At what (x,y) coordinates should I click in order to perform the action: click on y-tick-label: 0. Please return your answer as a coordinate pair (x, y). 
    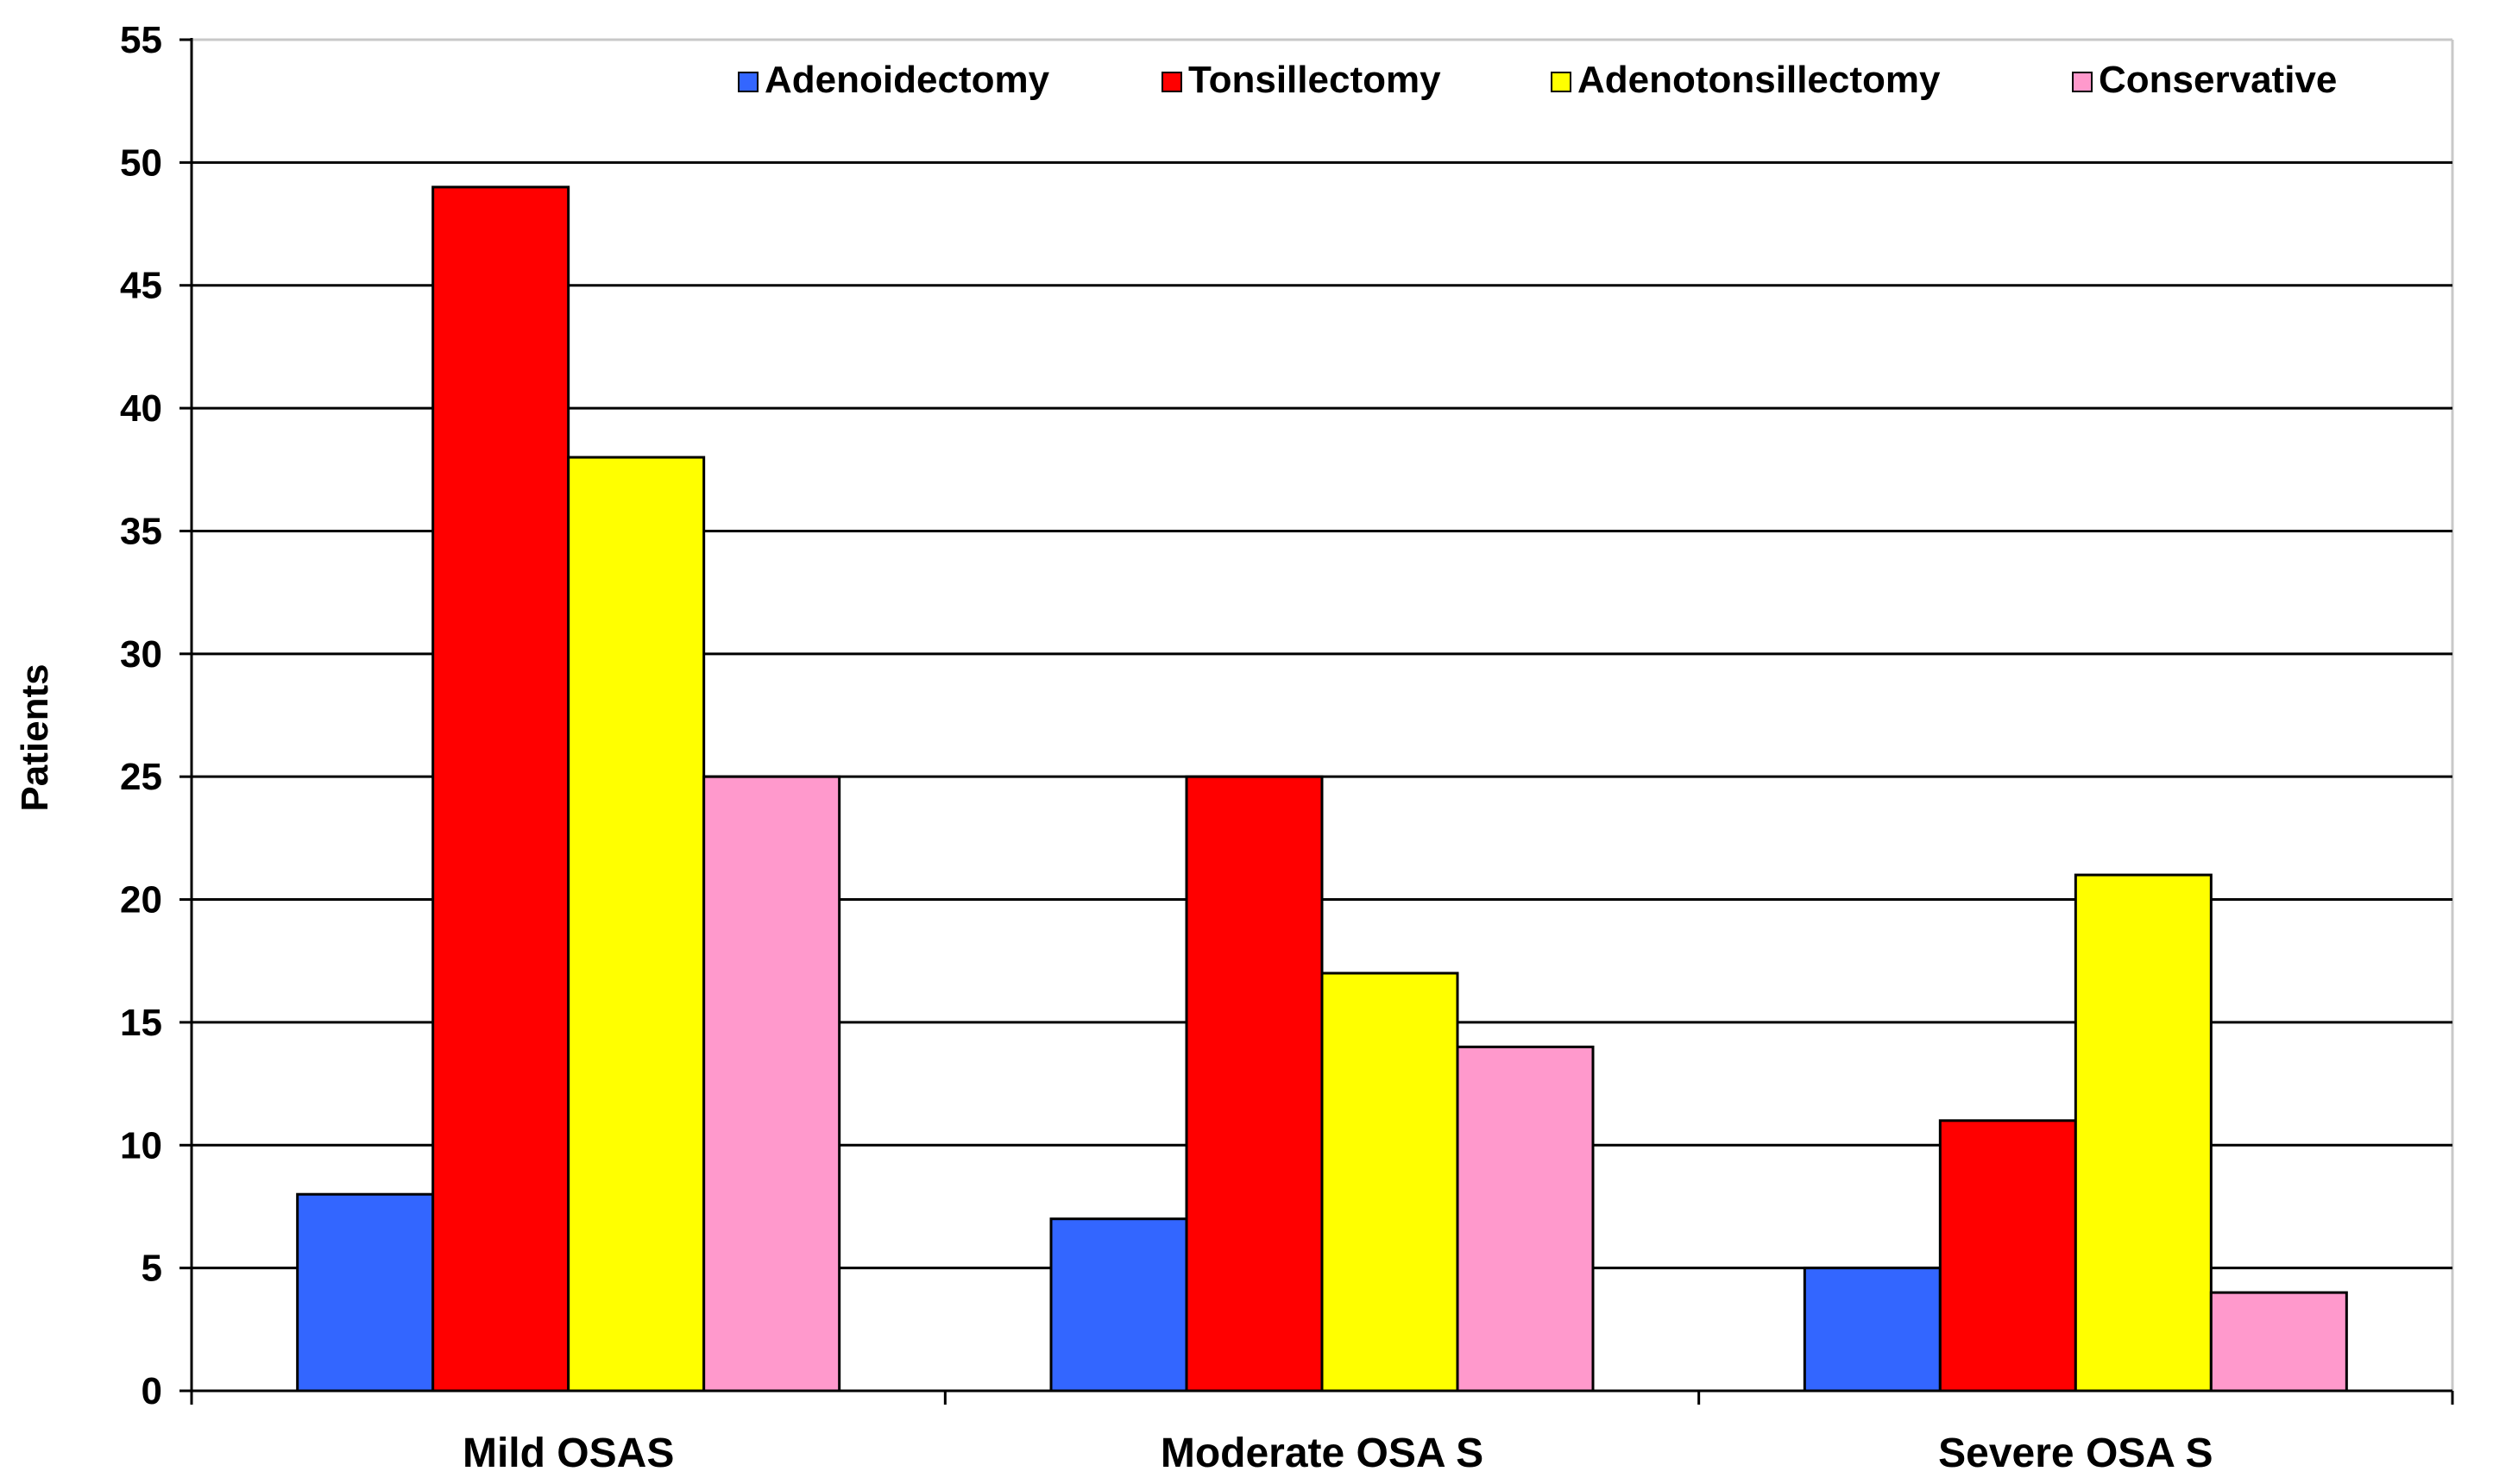
    Looking at the image, I should click on (152, 1391).